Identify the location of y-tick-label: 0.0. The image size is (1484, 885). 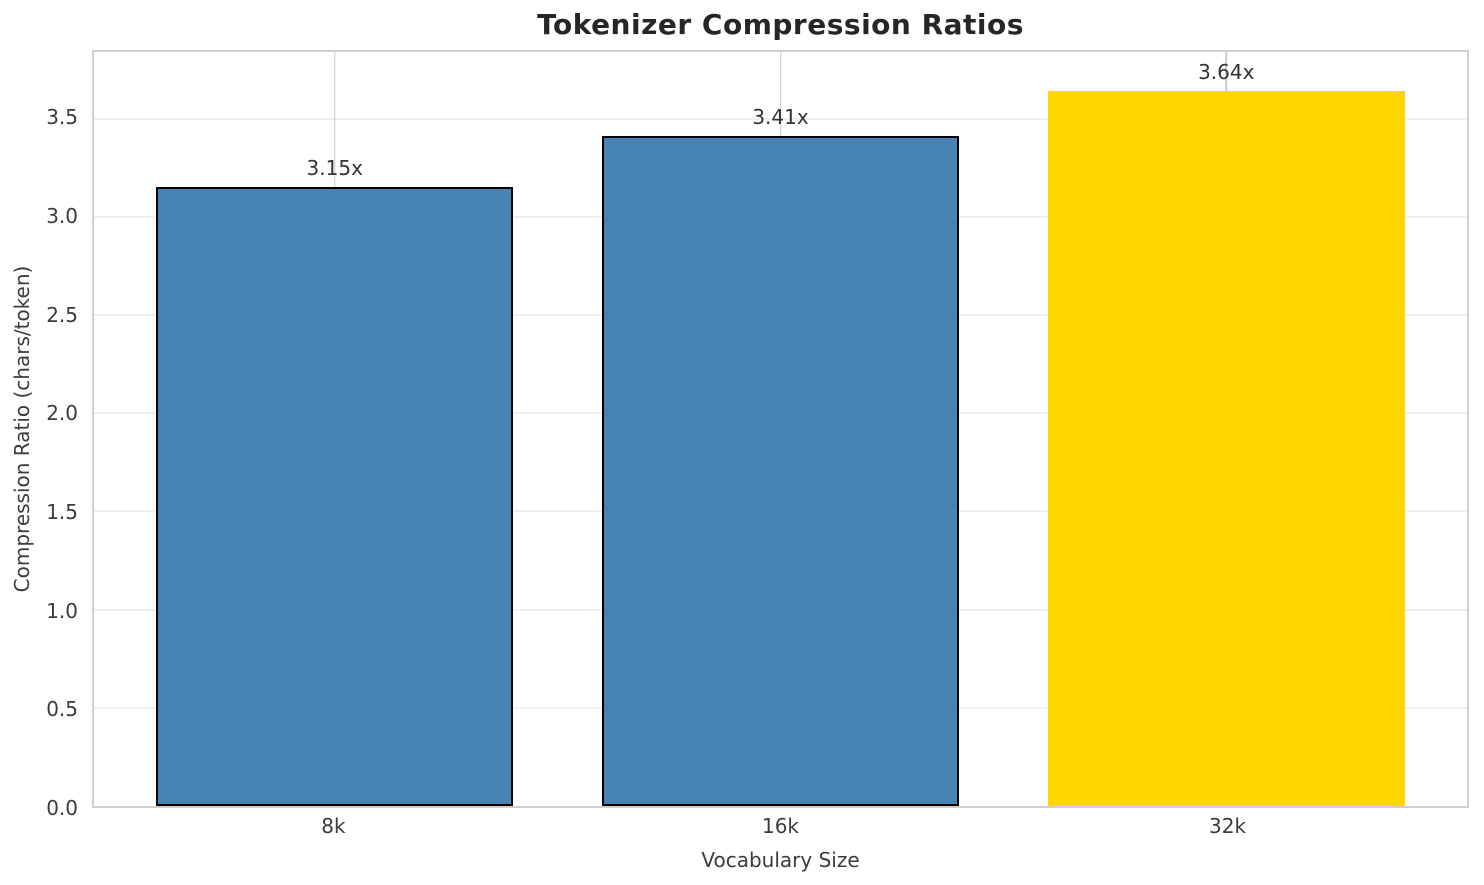
(62, 808).